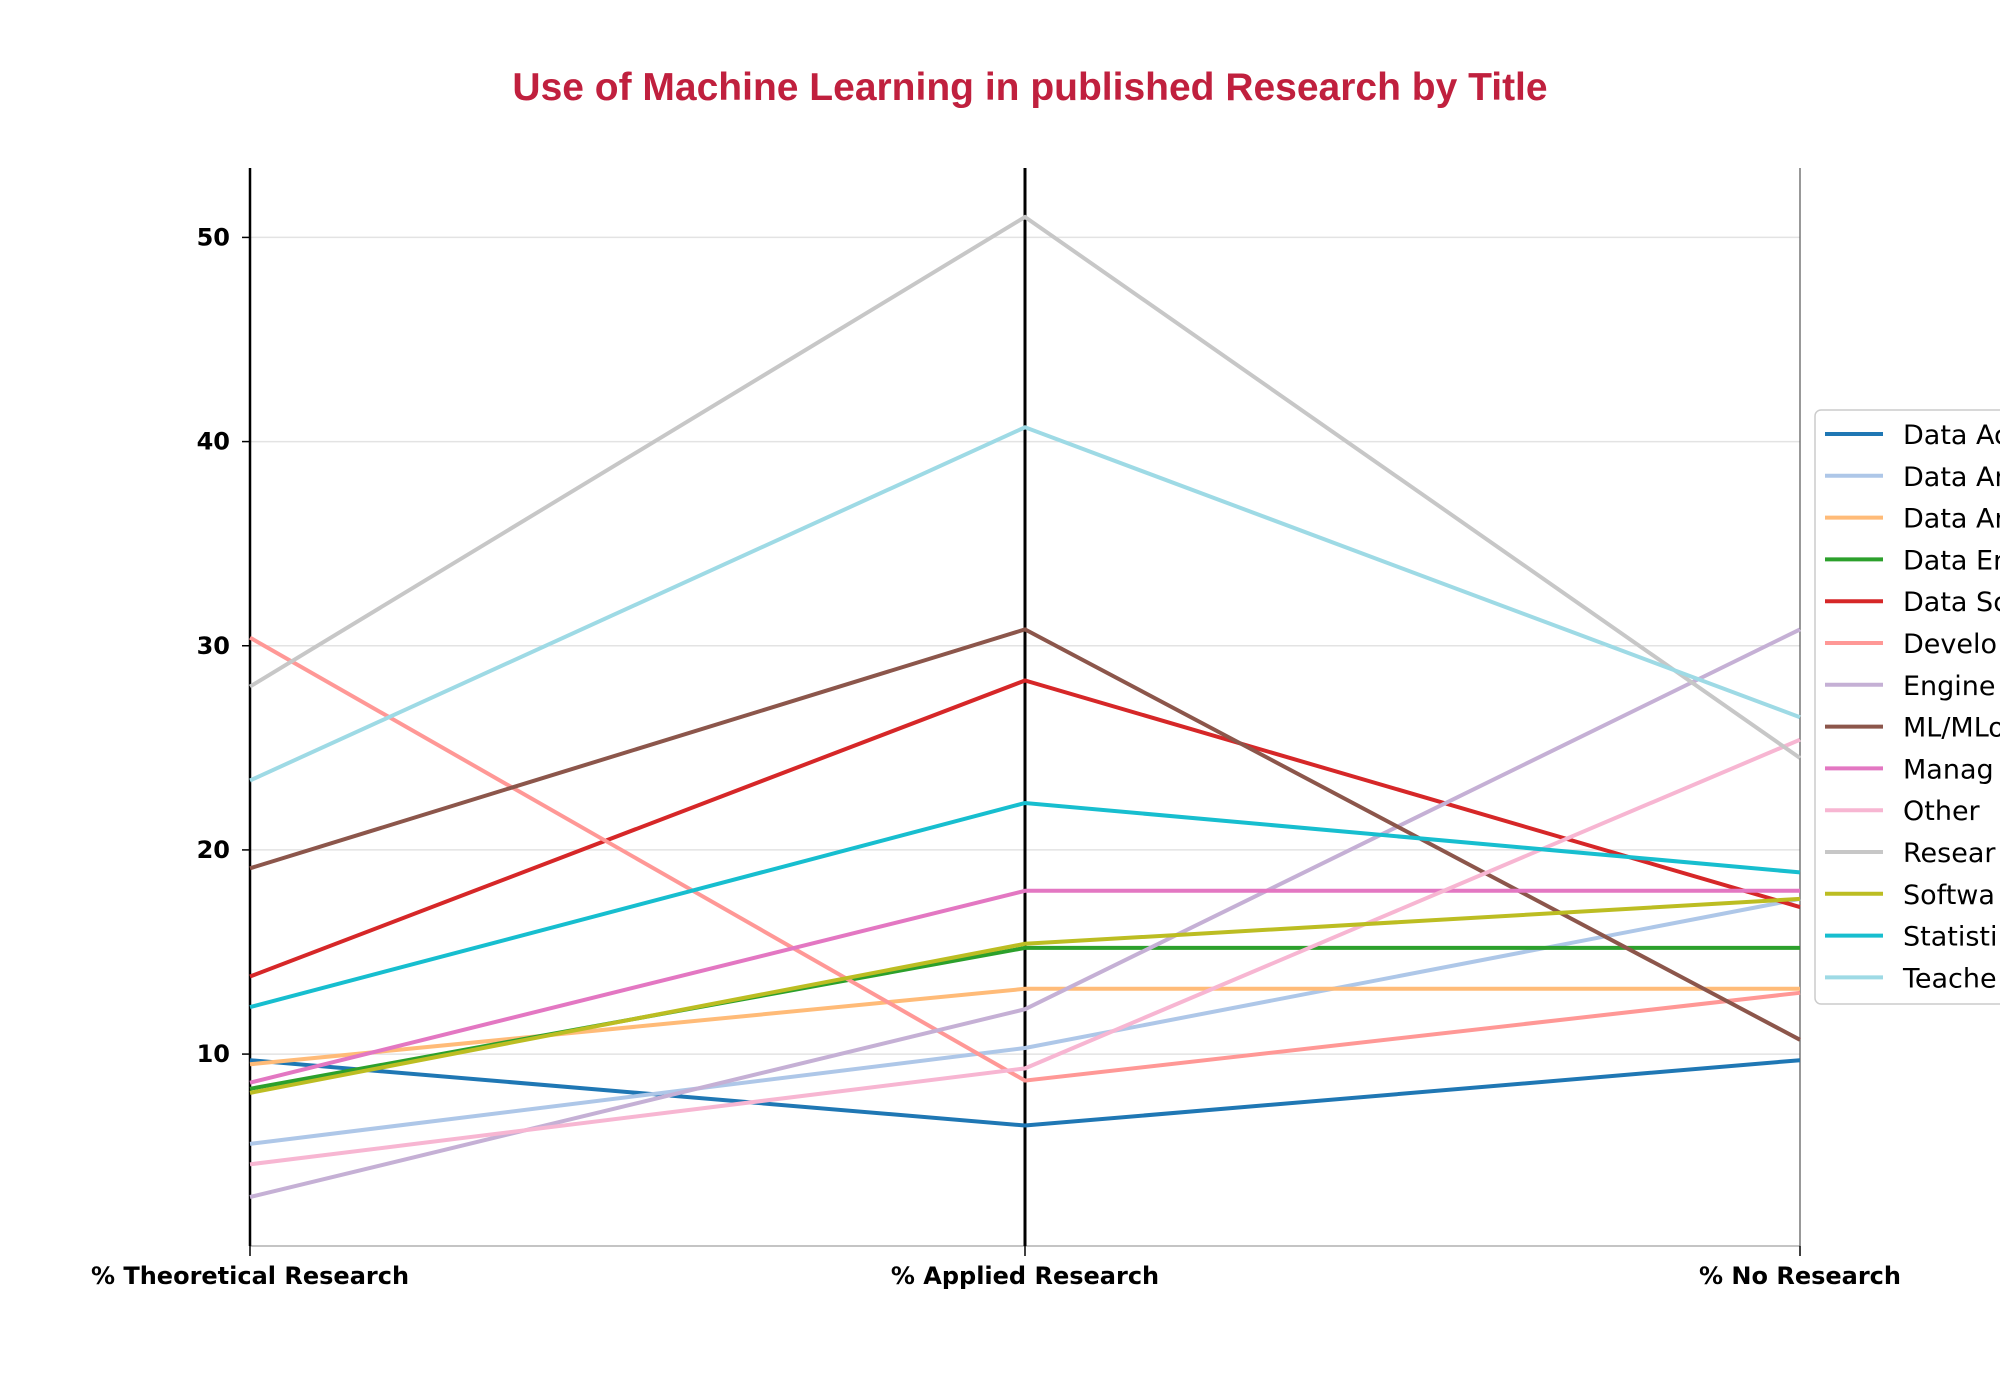 Image resolution: width=2000 pixels, height=1400 pixels. I want to click on y-tick-label: 10, so click(213, 1054).